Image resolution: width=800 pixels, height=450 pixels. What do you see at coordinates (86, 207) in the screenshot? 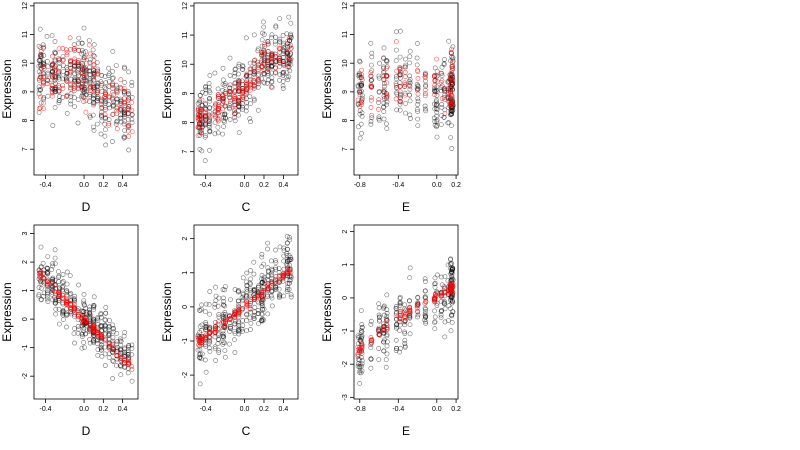
I see `x-axis-title: D` at bounding box center [86, 207].